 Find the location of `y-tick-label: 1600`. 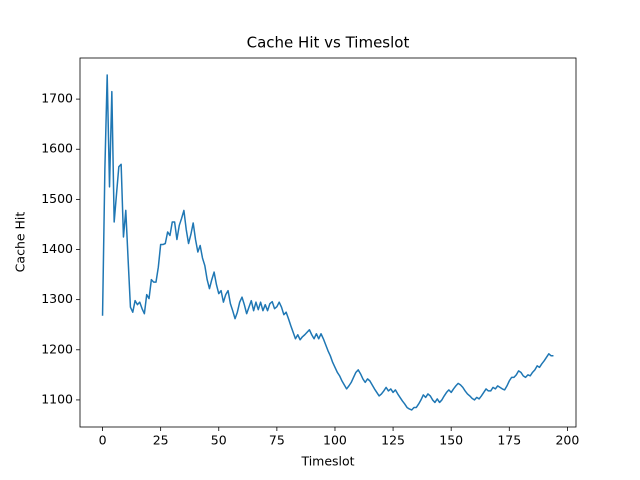

y-tick-label: 1600 is located at coordinates (57, 148).